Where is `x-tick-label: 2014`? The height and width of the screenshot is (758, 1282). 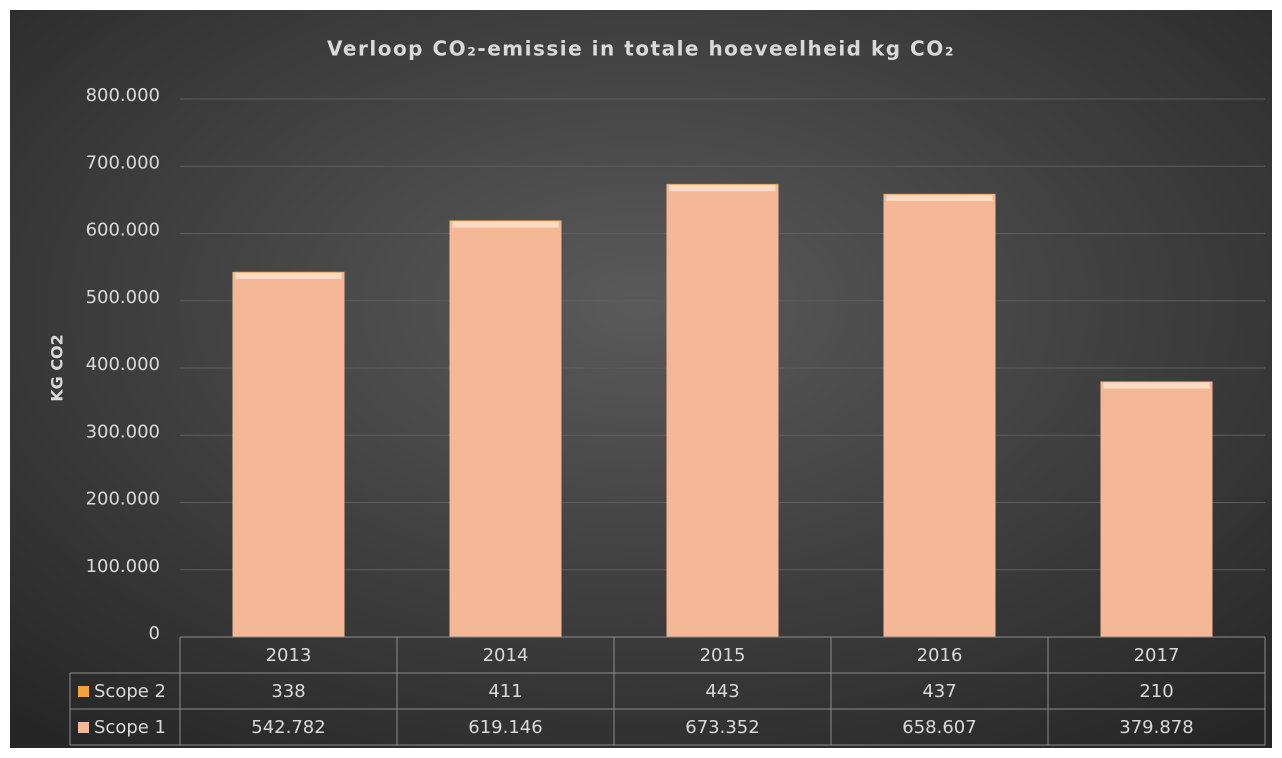
x-tick-label: 2014 is located at coordinates (506, 655).